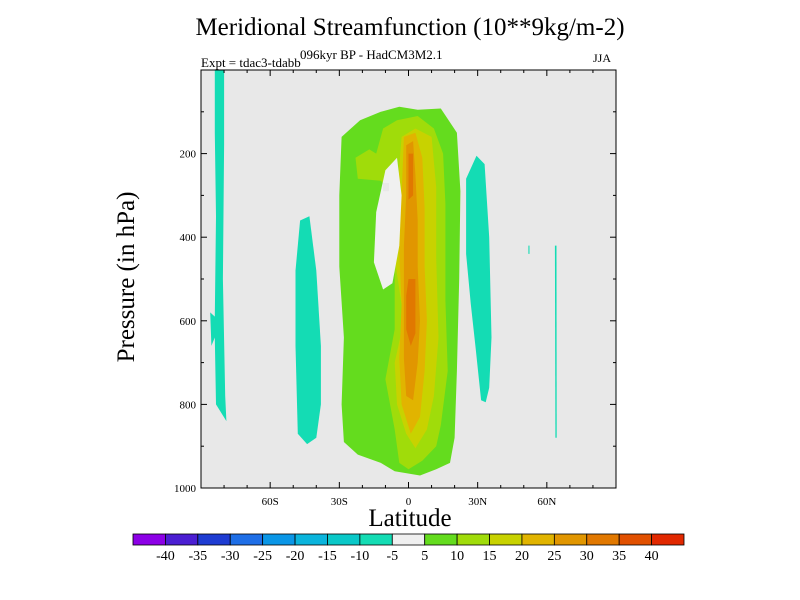  Describe the element at coordinates (619, 556) in the screenshot. I see `colorbar-label-14: 35` at that location.